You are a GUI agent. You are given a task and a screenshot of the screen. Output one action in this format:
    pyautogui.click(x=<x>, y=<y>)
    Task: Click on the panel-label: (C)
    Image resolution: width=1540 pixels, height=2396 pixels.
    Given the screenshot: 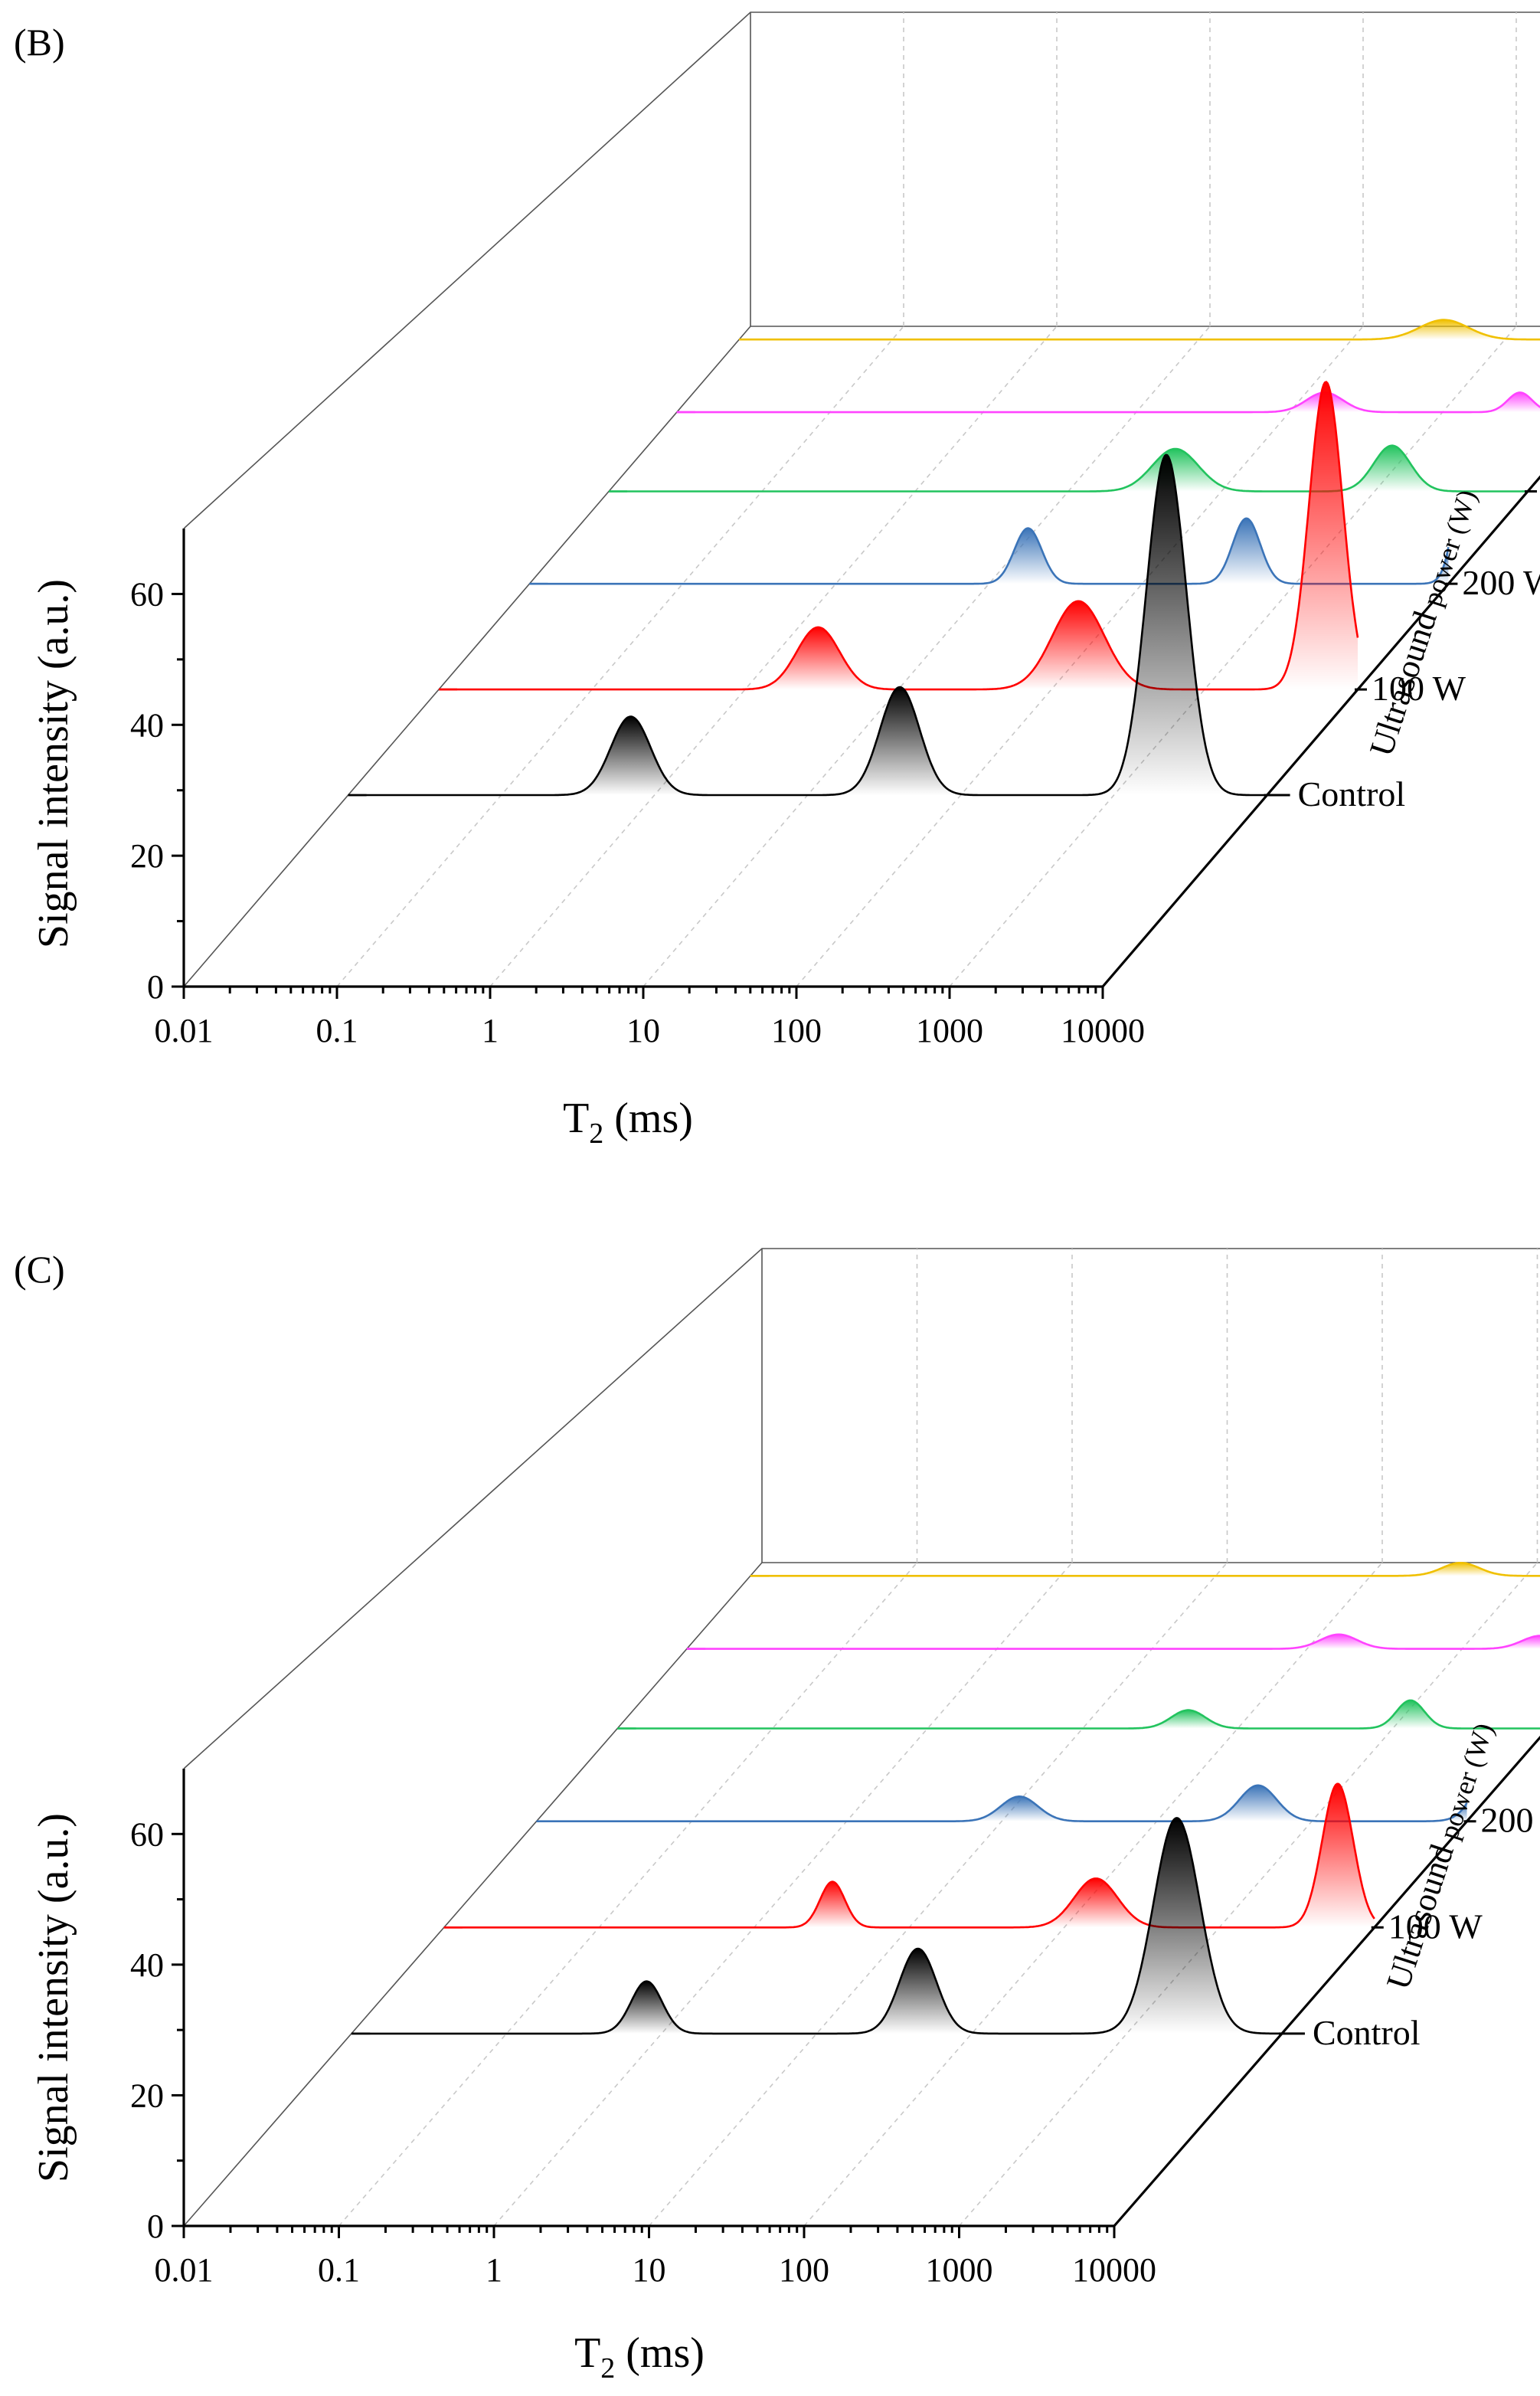 What is the action you would take?
    pyautogui.click(x=39, y=1269)
    